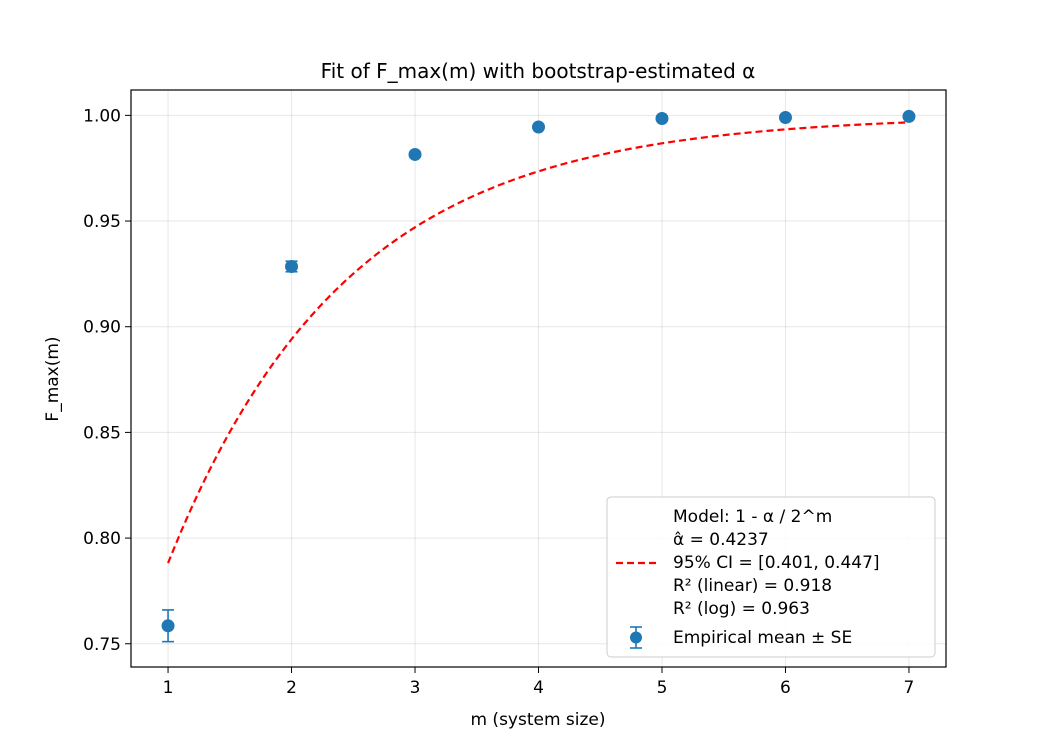  I want to click on legend-fit-line-5: R² (log) = 0.963, so click(741, 609).